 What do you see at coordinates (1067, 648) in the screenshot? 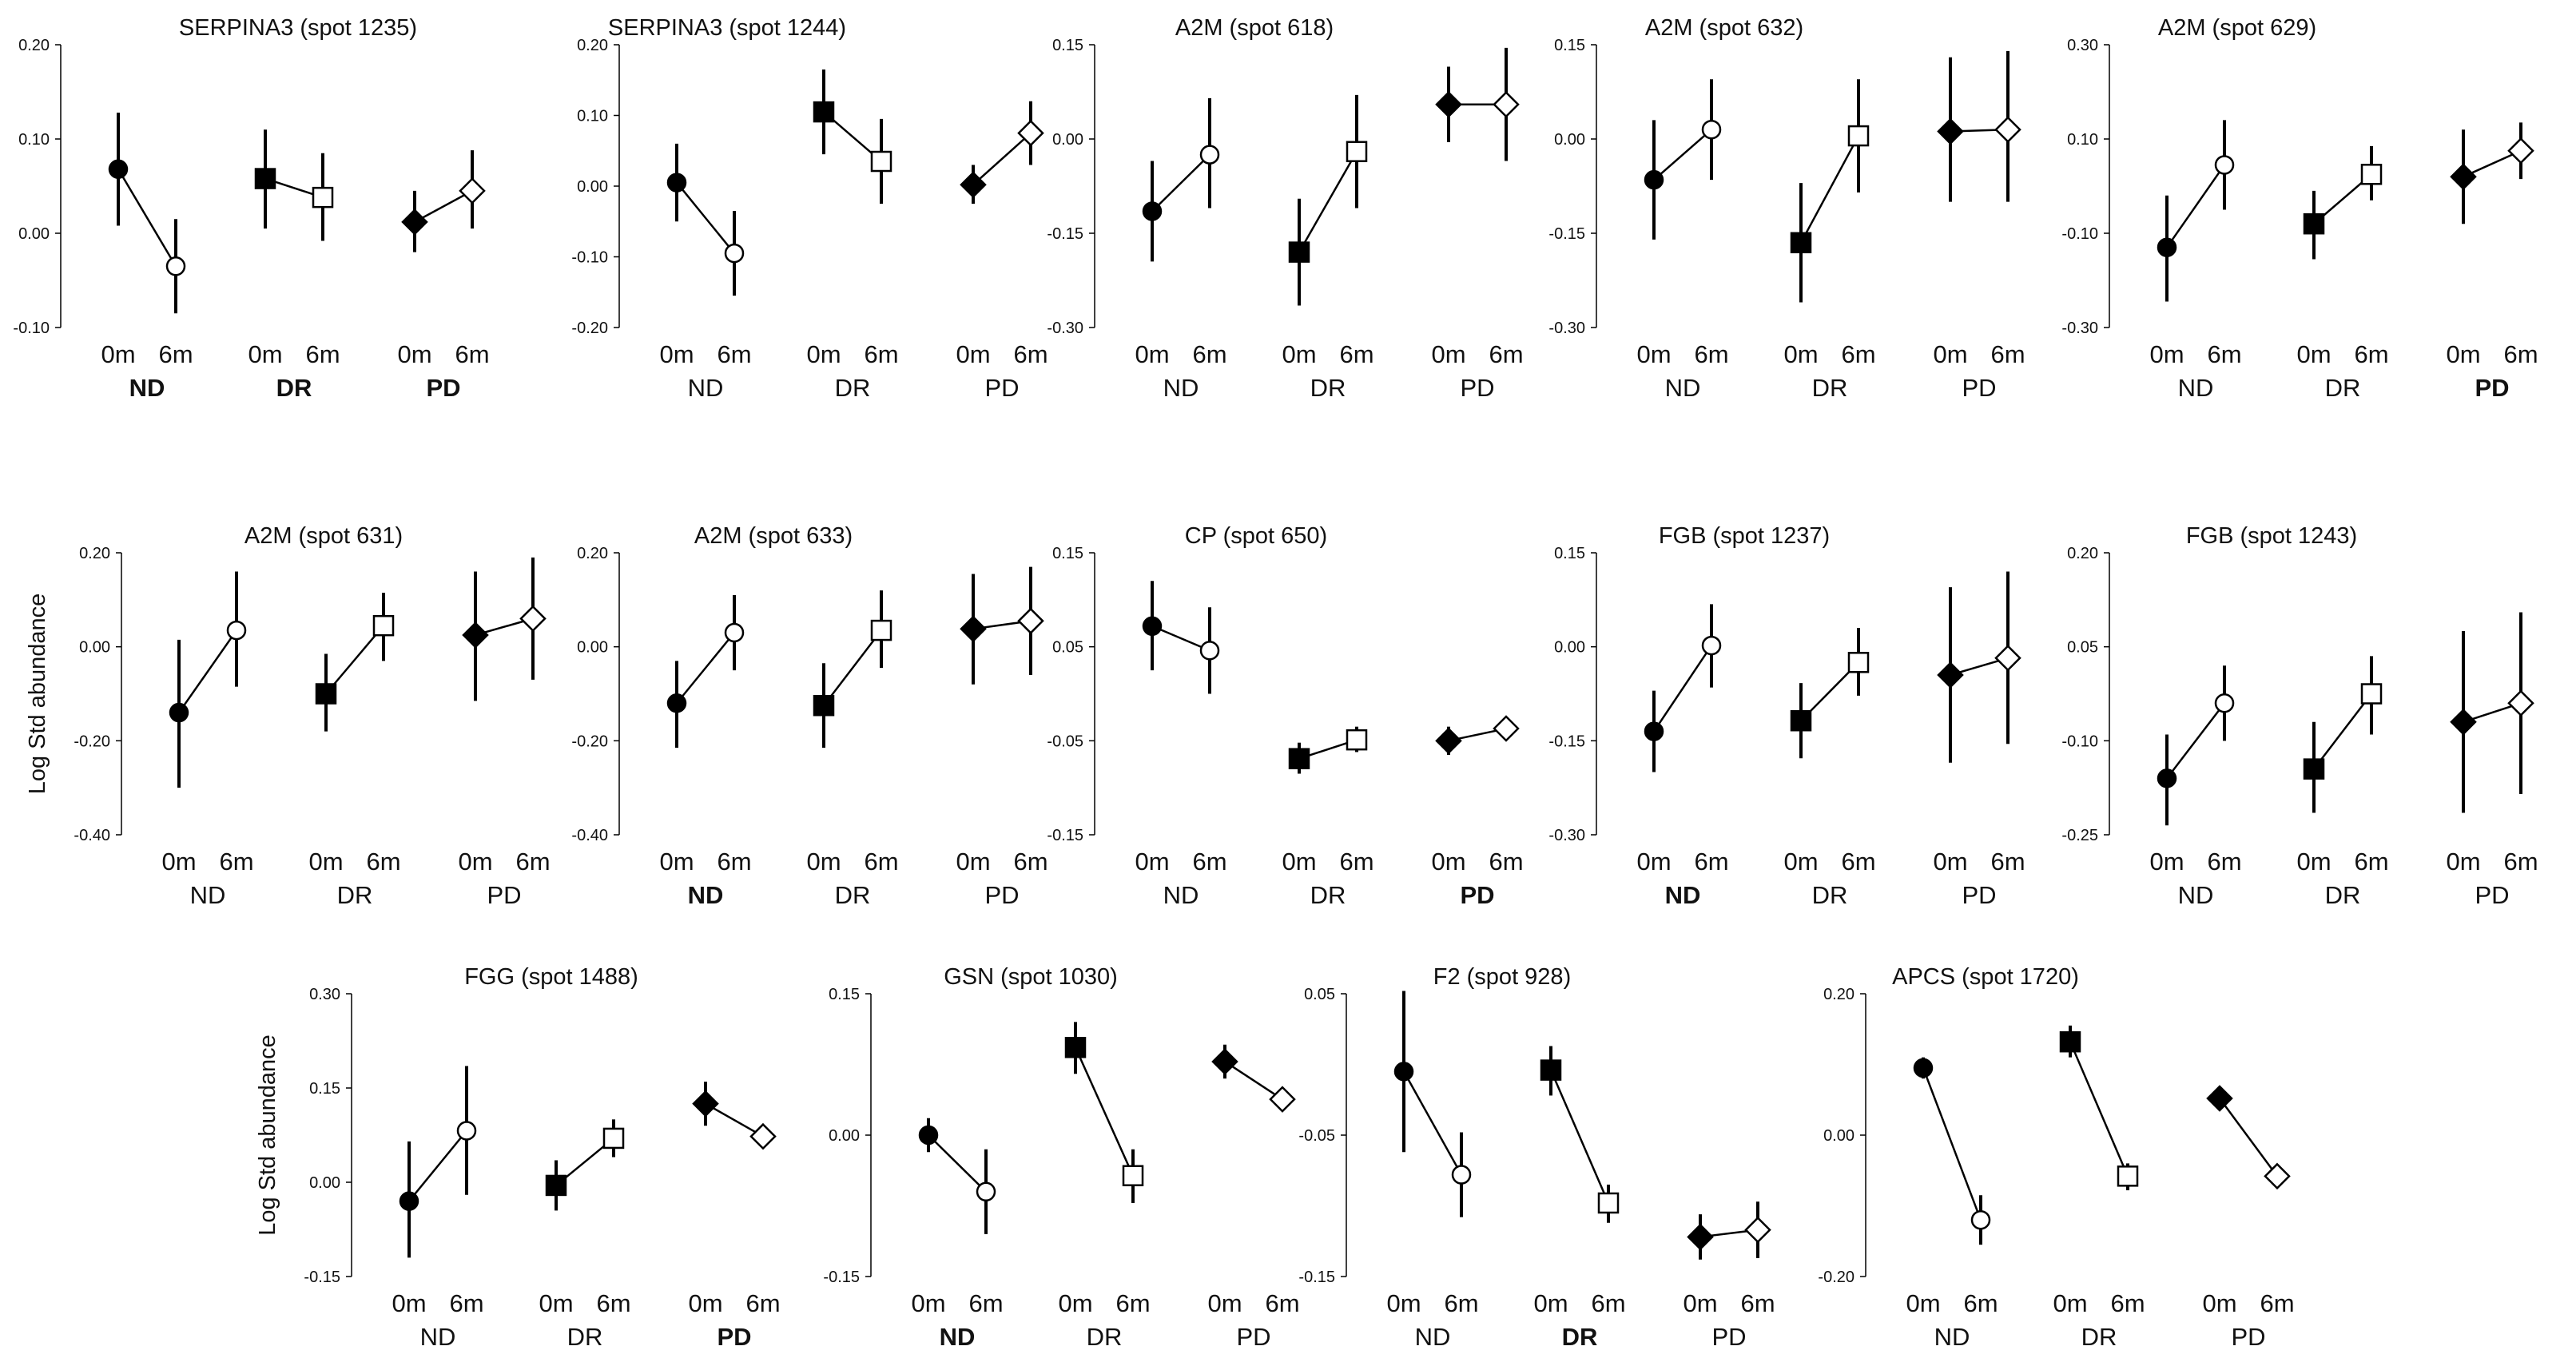
I see `y-tick-label: 0.05` at bounding box center [1067, 648].